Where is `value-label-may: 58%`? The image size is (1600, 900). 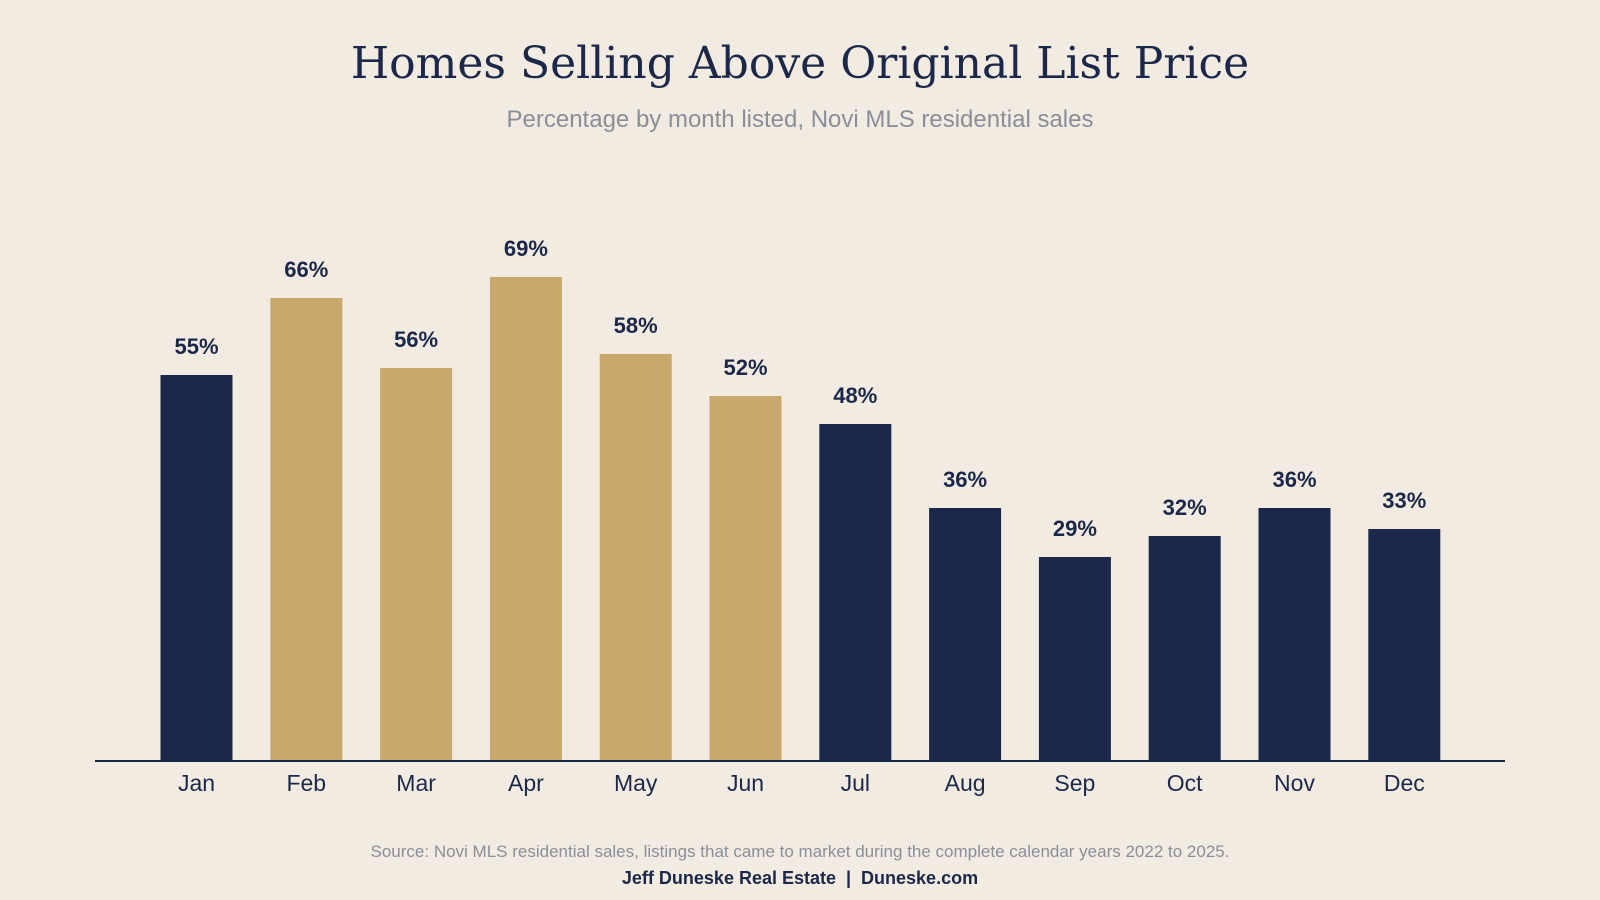 value-label-may: 58% is located at coordinates (636, 325).